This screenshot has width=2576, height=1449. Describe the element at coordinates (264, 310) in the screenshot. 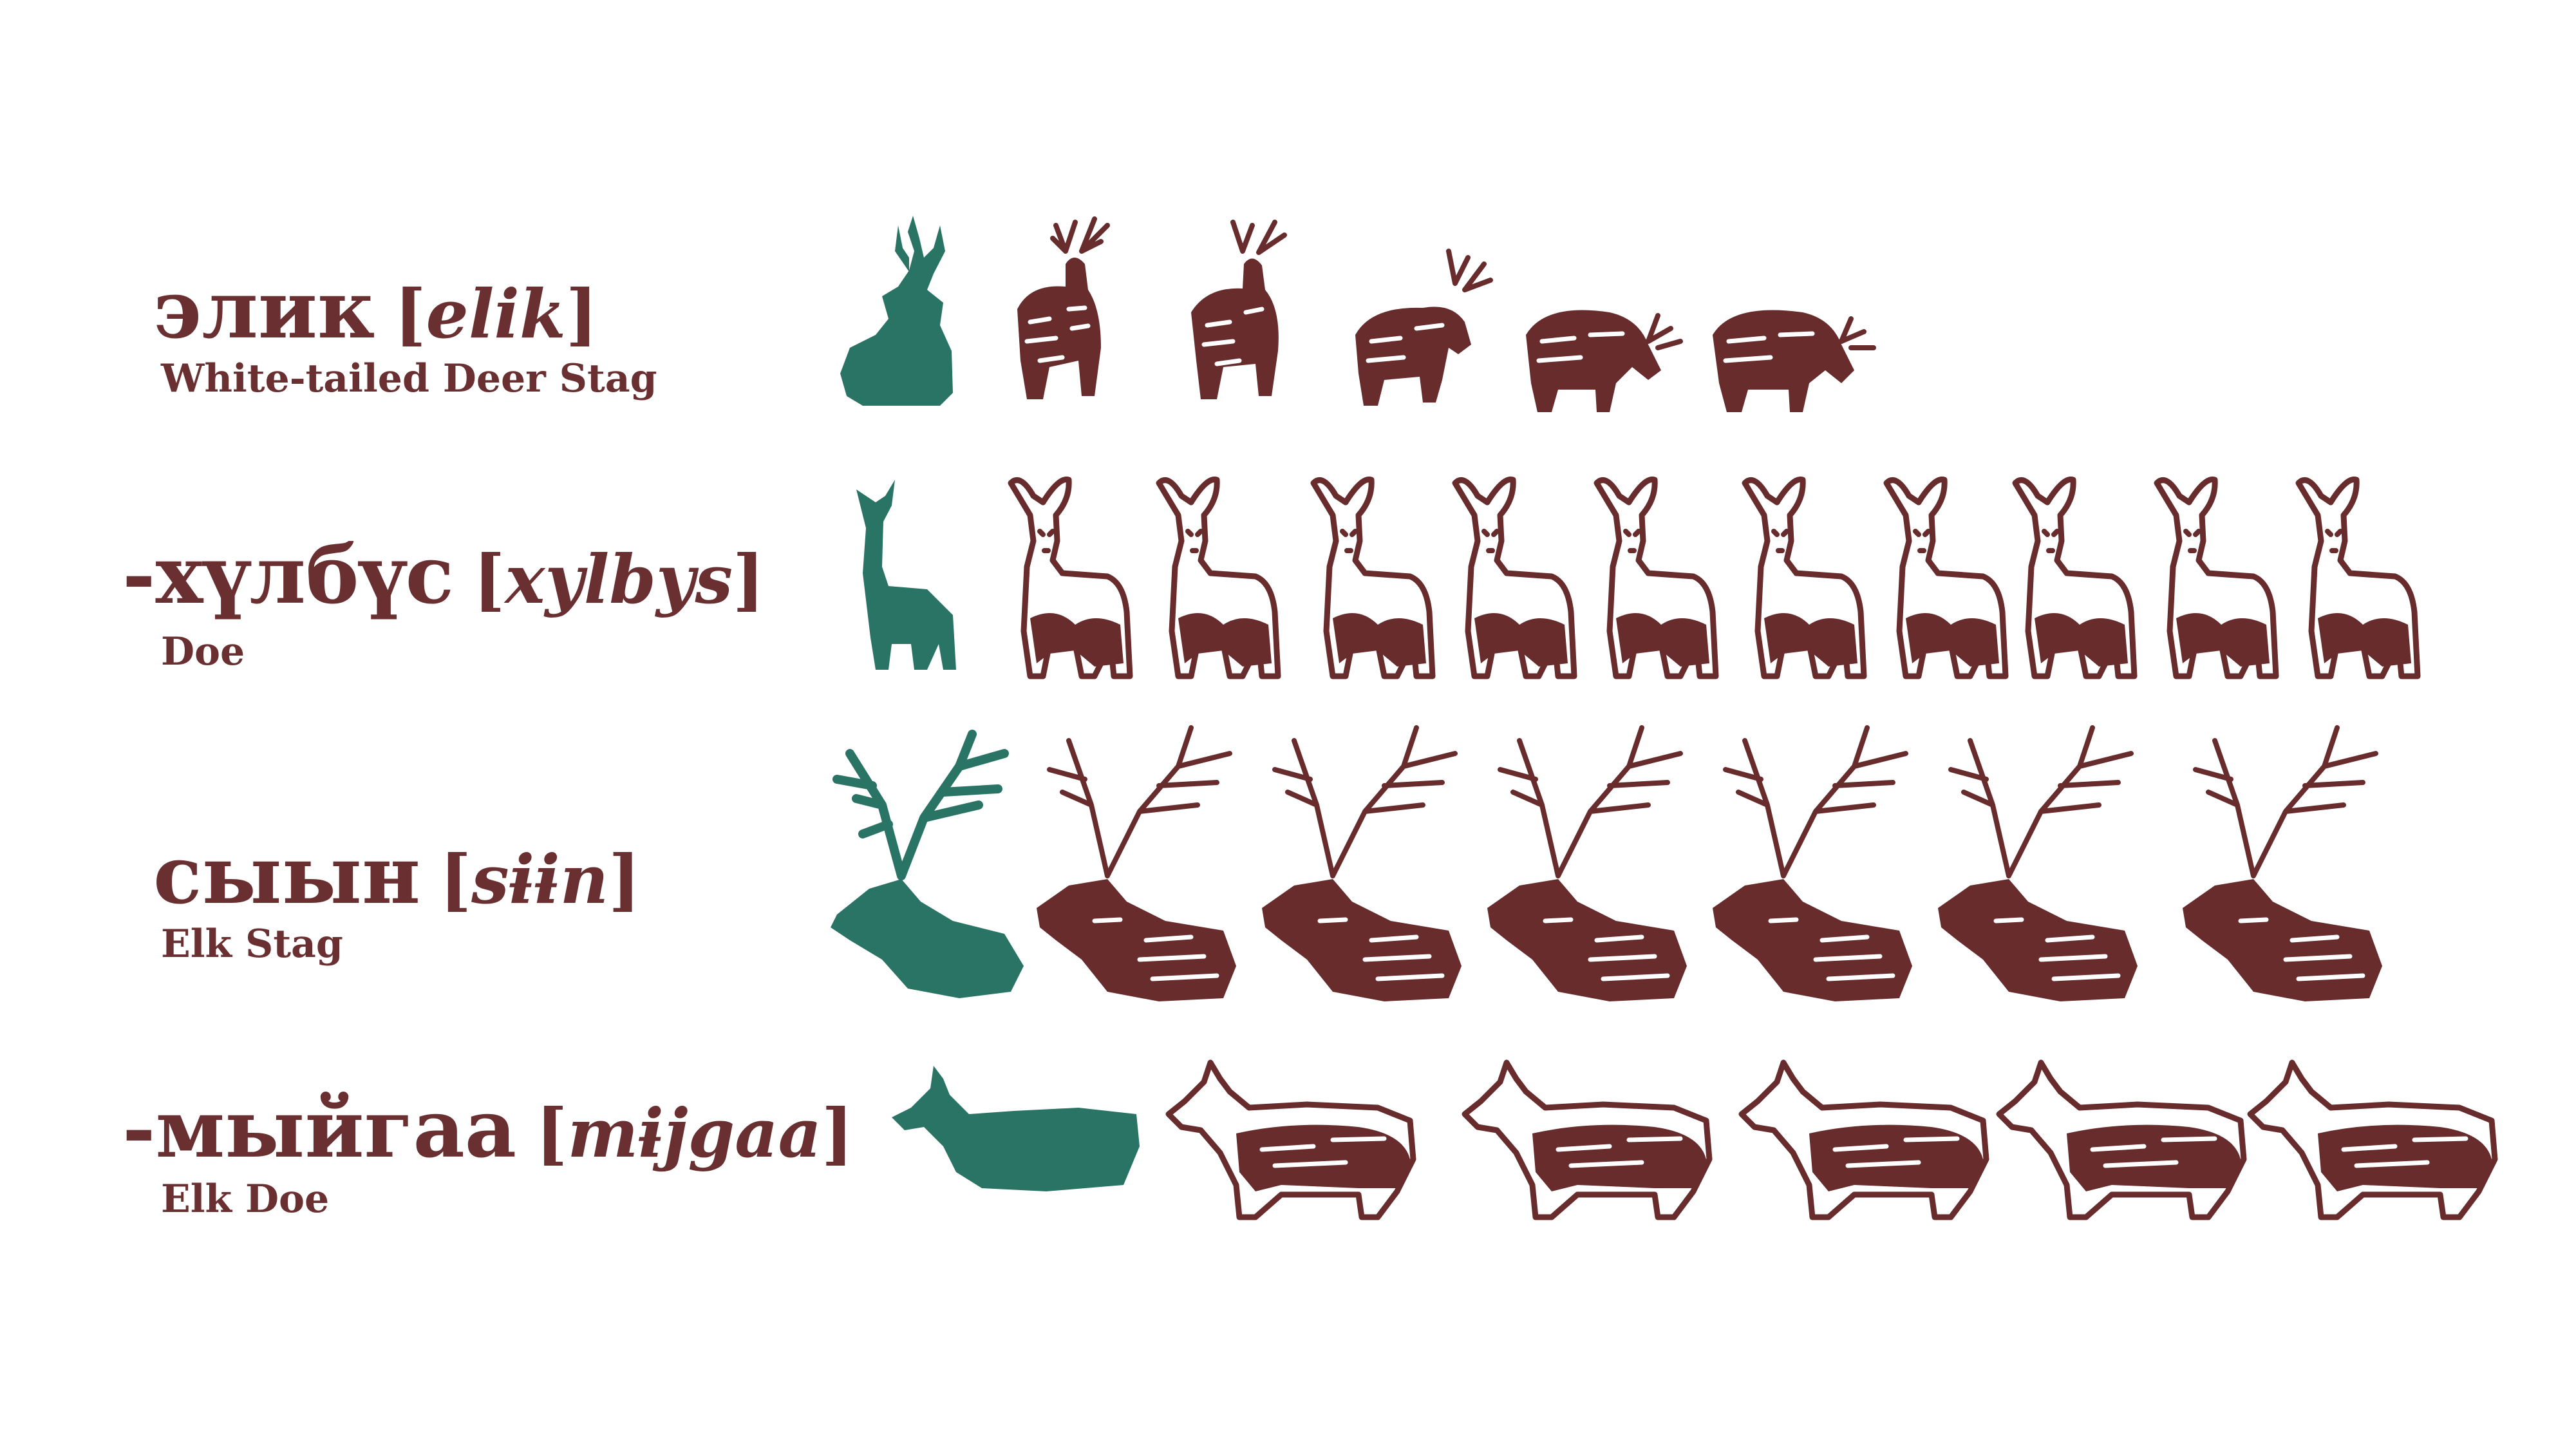

I see `term-word: элик` at that location.